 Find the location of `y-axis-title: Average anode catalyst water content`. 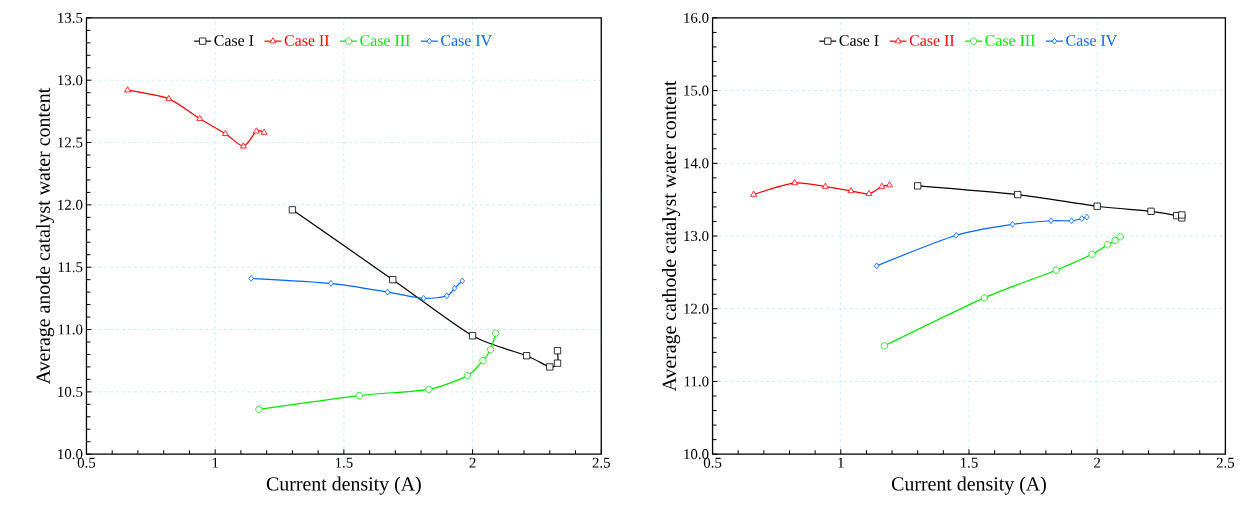

y-axis-title: Average anode catalyst water content is located at coordinates (45, 236).